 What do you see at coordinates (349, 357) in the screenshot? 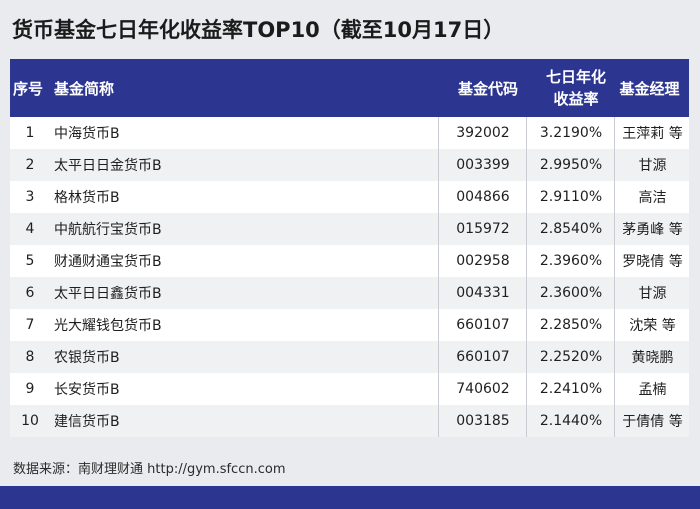
I see `table-row: 8 农银货币B 660107 2.2520% 黄晓鹏` at bounding box center [349, 357].